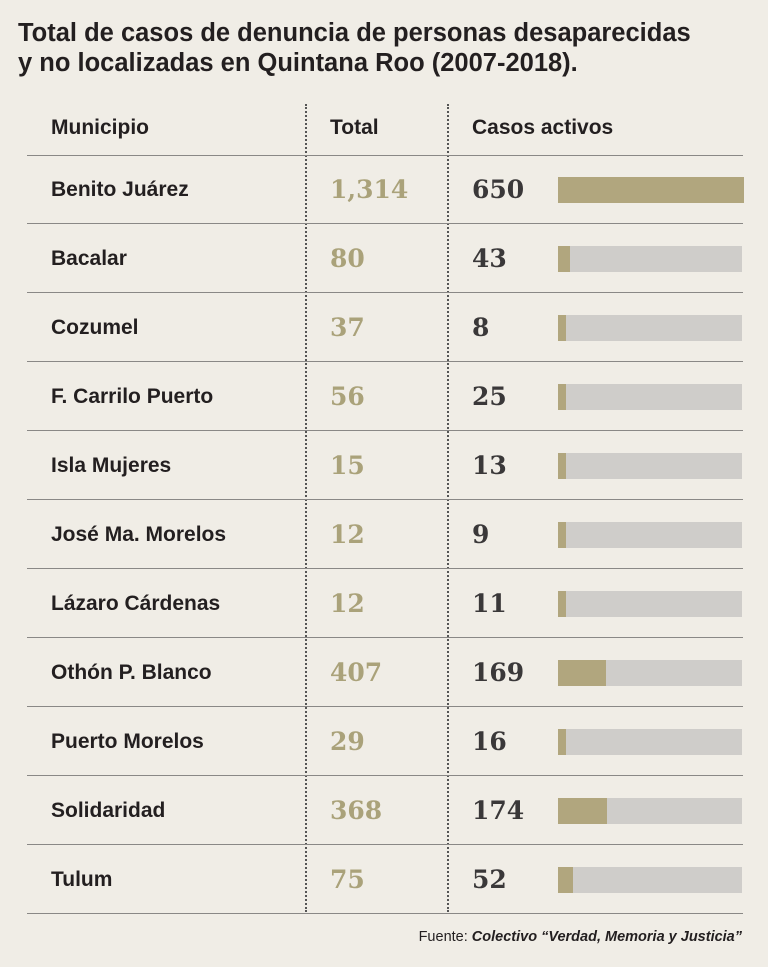  Describe the element at coordinates (385, 155) in the screenshot. I see `header-rule` at that location.